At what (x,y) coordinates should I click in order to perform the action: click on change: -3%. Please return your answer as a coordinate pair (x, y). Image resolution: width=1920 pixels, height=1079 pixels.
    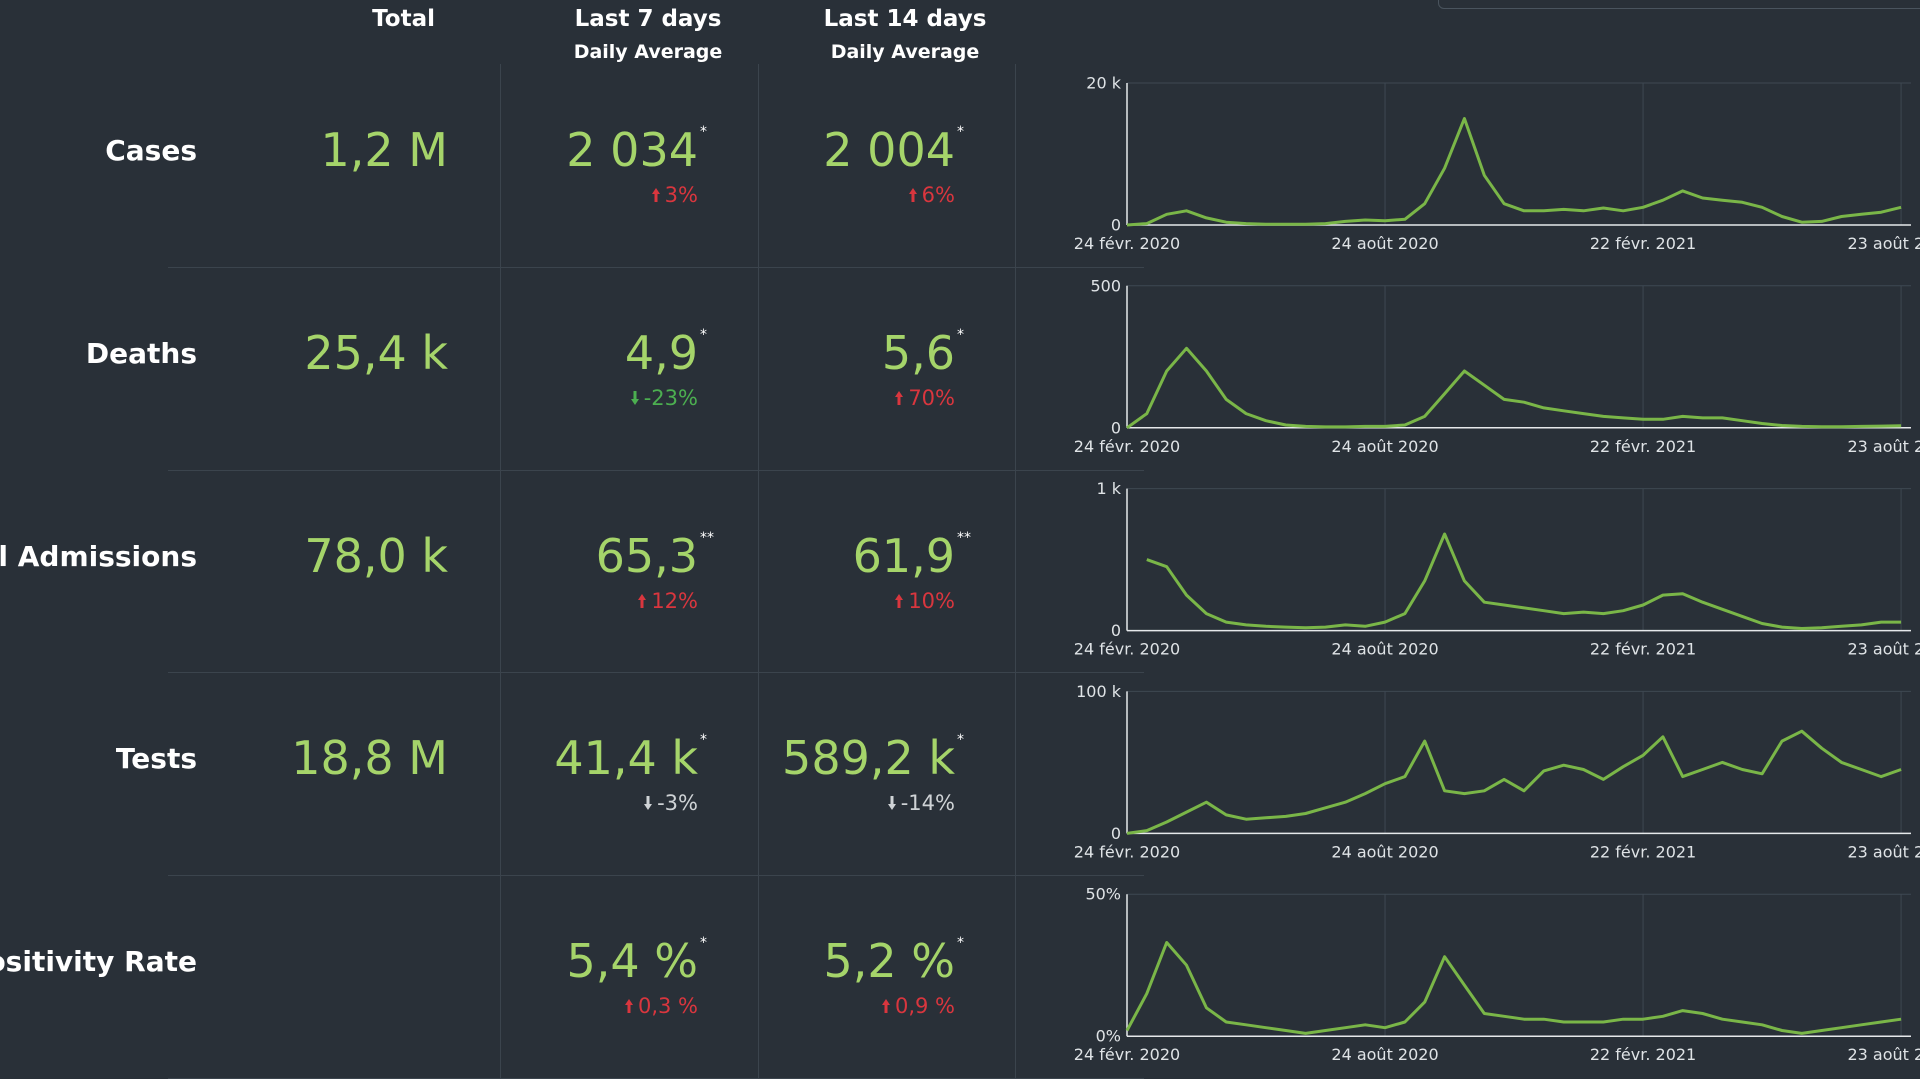
    Looking at the image, I should click on (670, 803).